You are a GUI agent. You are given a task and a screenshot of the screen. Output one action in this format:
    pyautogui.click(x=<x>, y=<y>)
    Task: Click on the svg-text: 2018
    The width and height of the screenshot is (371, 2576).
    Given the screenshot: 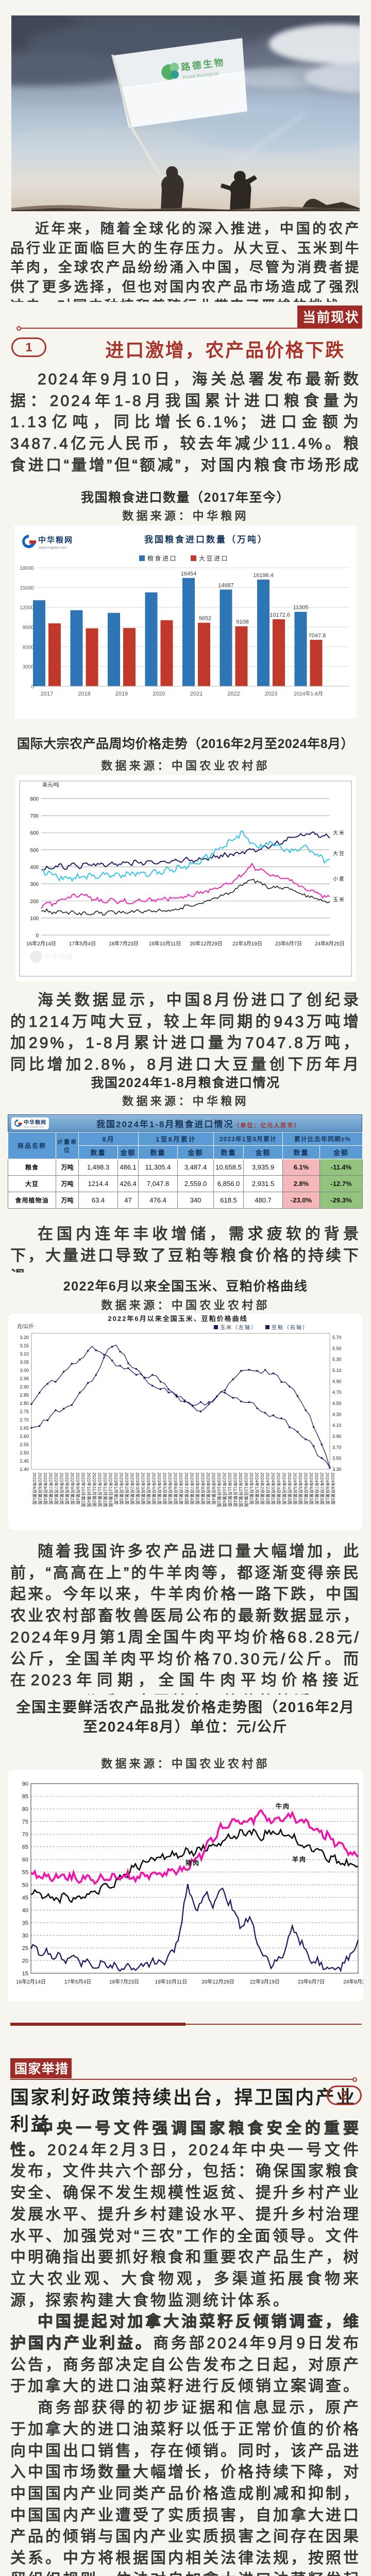 What is the action you would take?
    pyautogui.click(x=84, y=694)
    